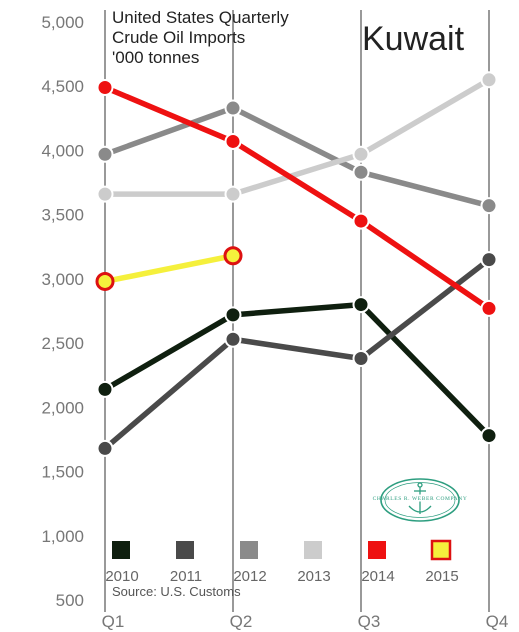 This screenshot has height=632, width=519. I want to click on series-2015, so click(169, 268).